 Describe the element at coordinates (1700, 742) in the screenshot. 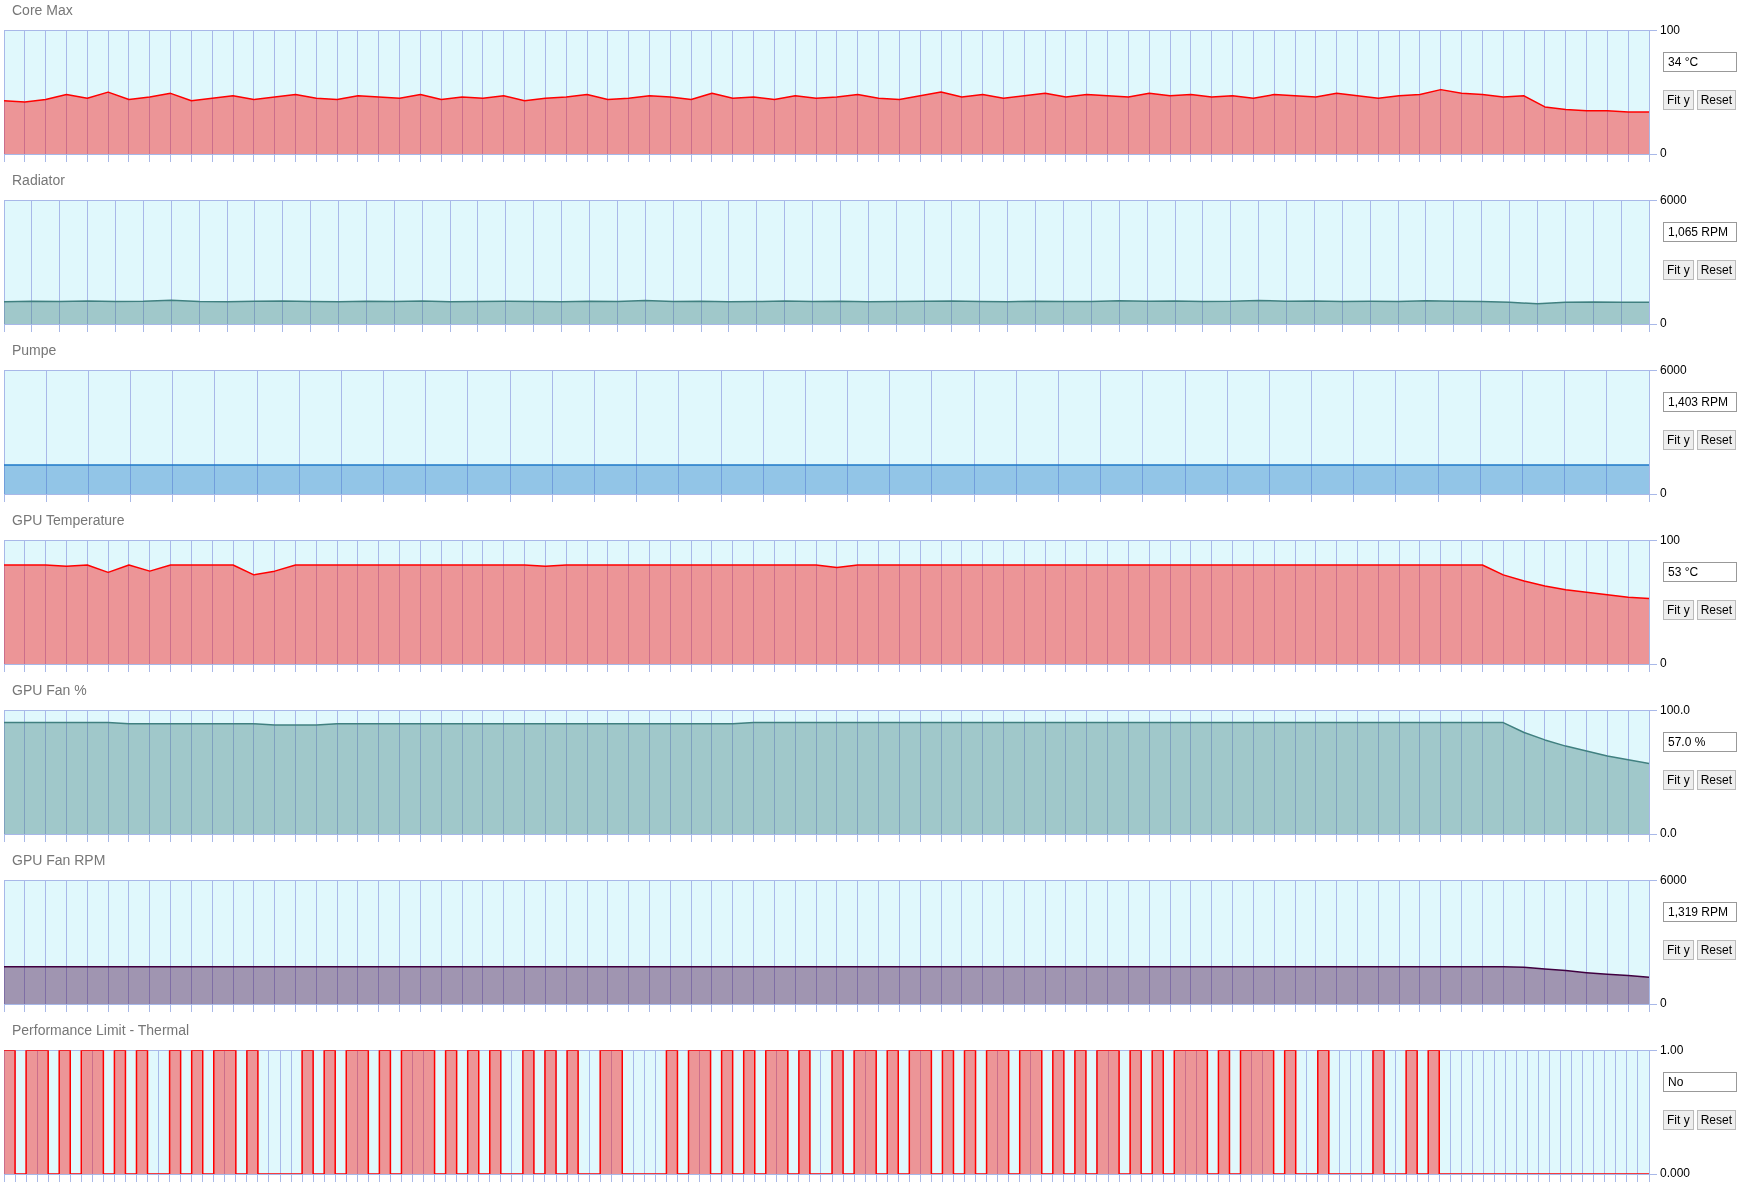

I see `text: 57.0 %` at that location.